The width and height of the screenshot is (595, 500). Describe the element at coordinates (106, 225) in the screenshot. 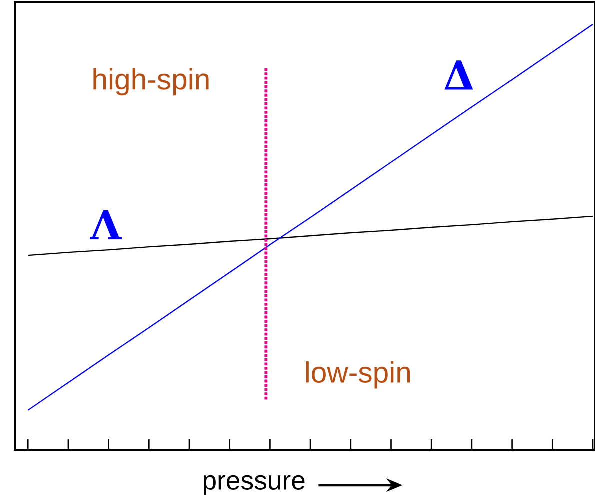

I see `series-label: Λ` at that location.